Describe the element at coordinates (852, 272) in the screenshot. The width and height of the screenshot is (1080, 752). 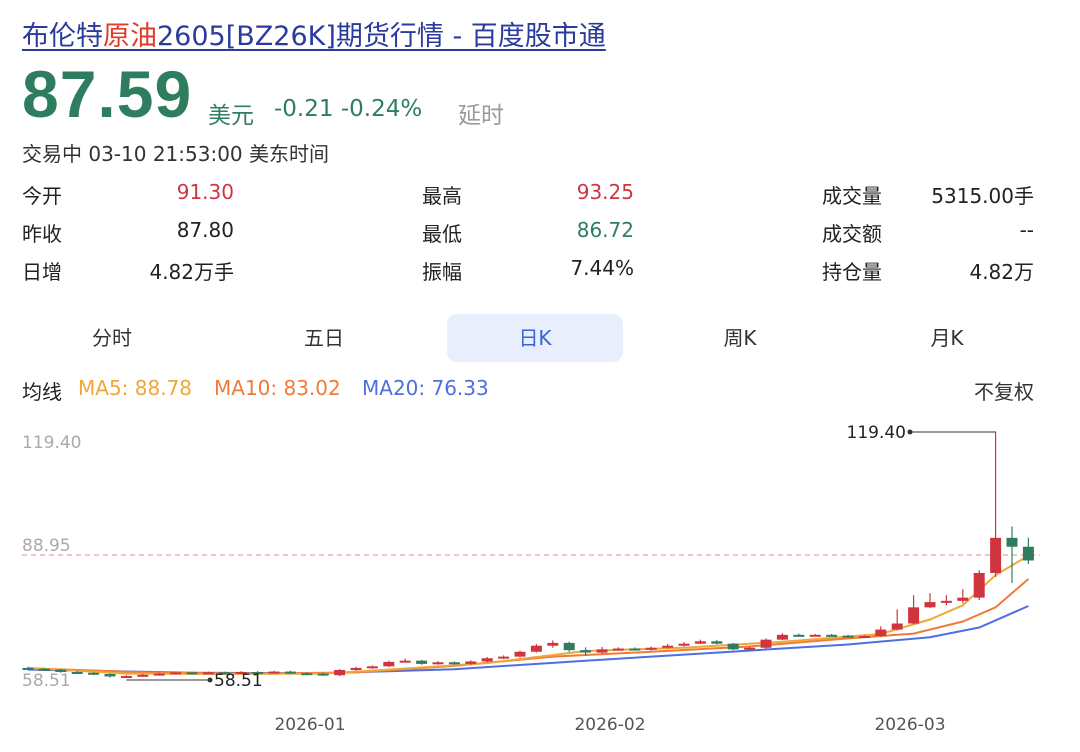
I see `stat-label: 持仓量` at that location.